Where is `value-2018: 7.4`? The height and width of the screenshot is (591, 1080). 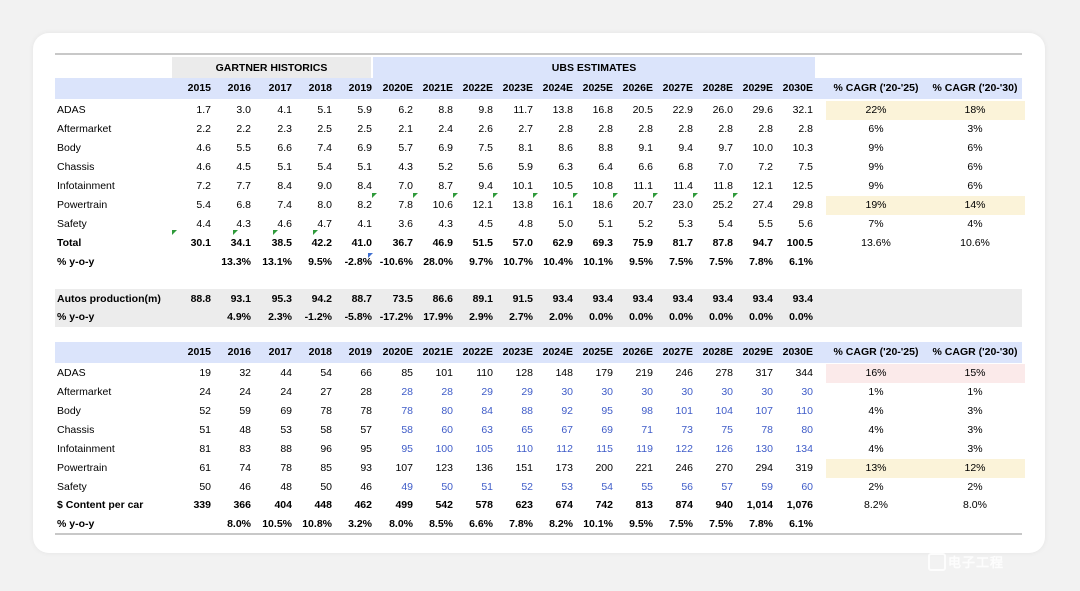
value-2018: 7.4 is located at coordinates (324, 148).